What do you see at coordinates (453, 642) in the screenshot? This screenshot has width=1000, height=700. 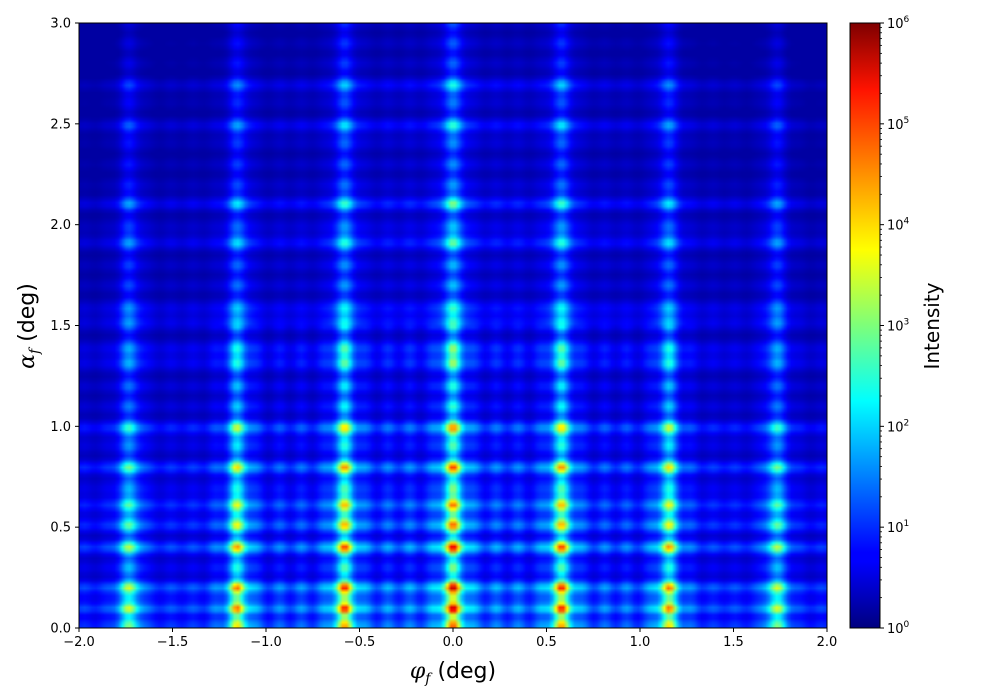 I see `x-tick-label: 0.0` at bounding box center [453, 642].